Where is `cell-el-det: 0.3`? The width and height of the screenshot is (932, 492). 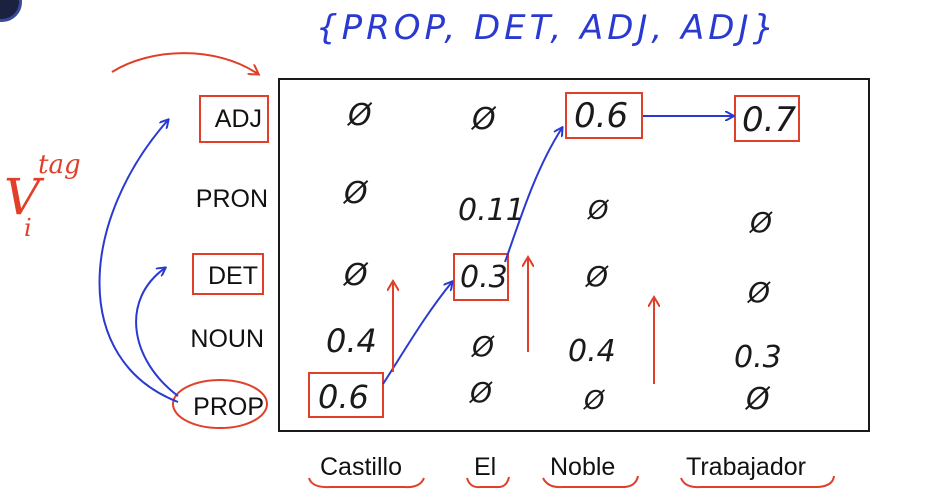
cell-el-det: 0.3 is located at coordinates (484, 277).